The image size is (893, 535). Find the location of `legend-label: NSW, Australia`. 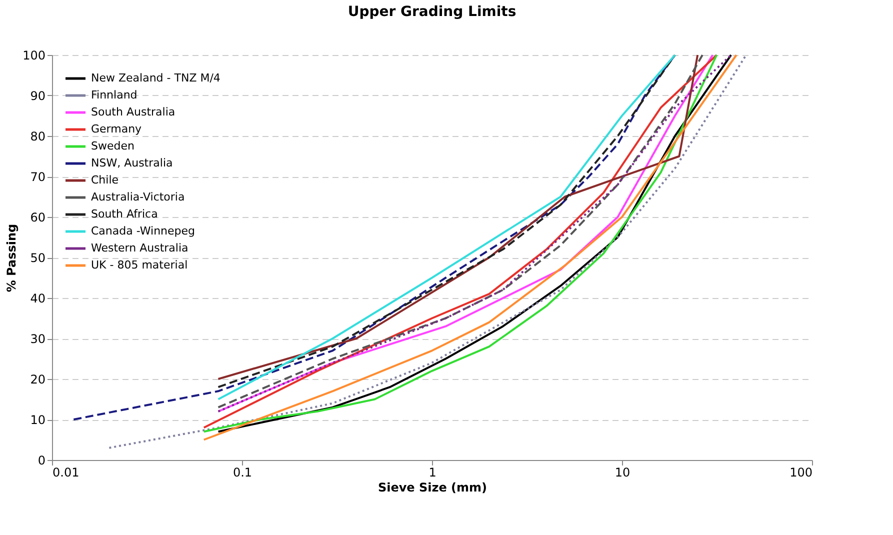

legend-label: NSW, Australia is located at coordinates (132, 163).